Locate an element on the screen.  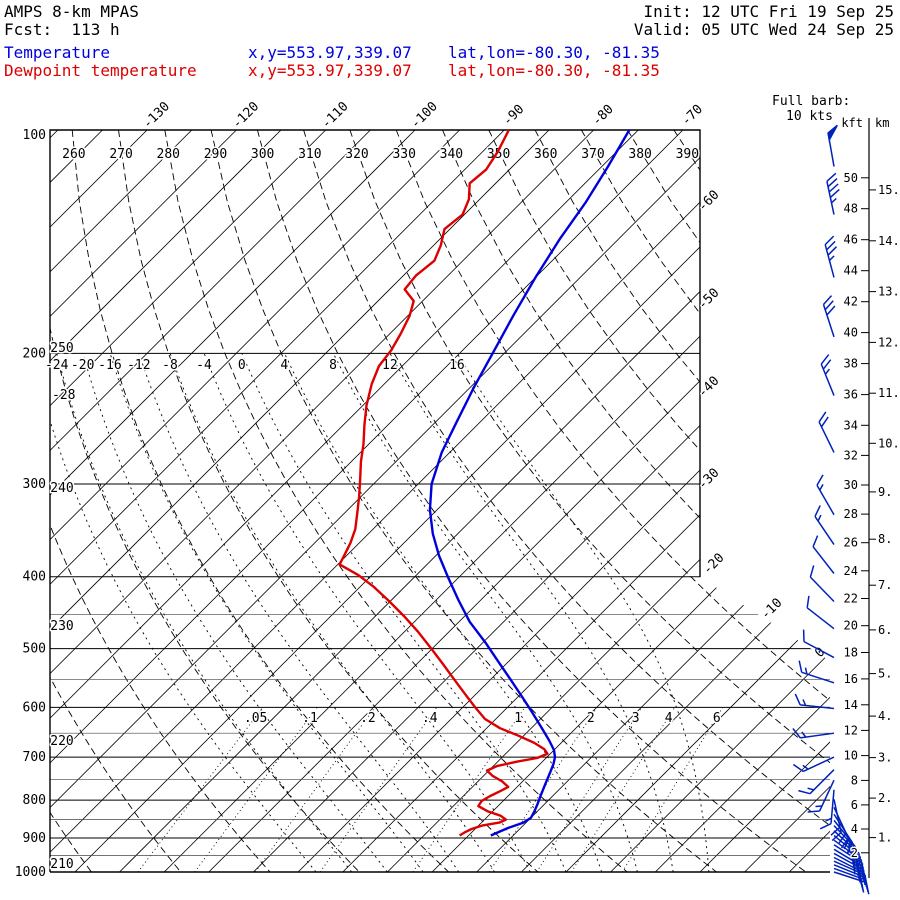
svg-text: 240 is located at coordinates (61, 488).